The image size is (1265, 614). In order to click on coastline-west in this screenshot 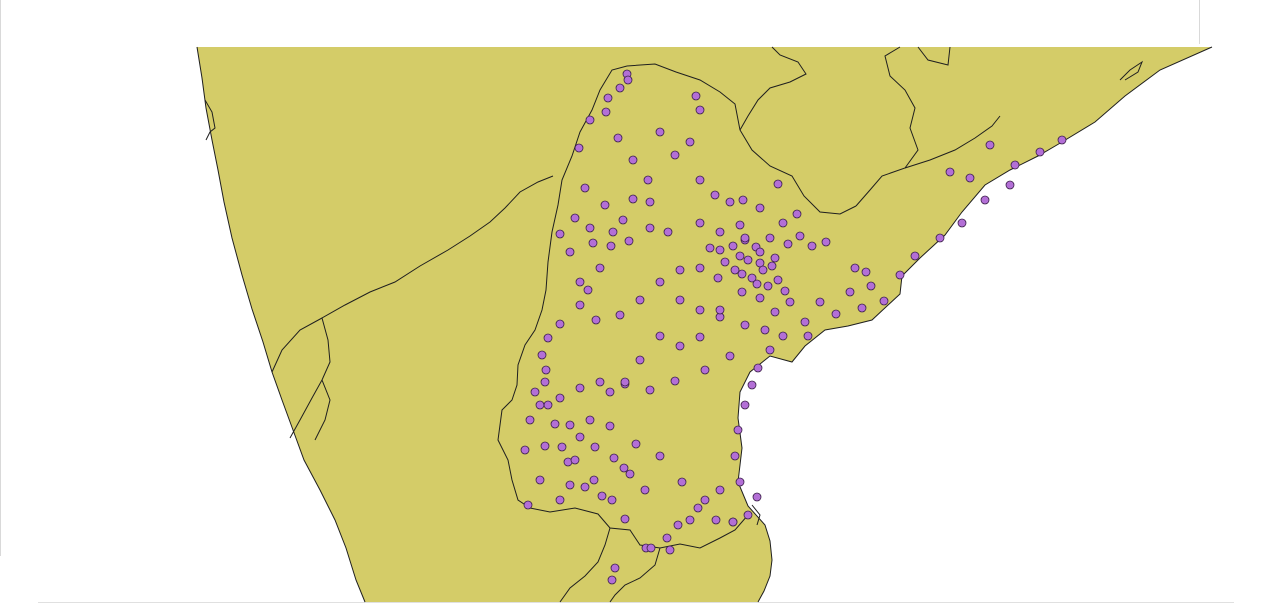, I will do `click(281, 324)`.